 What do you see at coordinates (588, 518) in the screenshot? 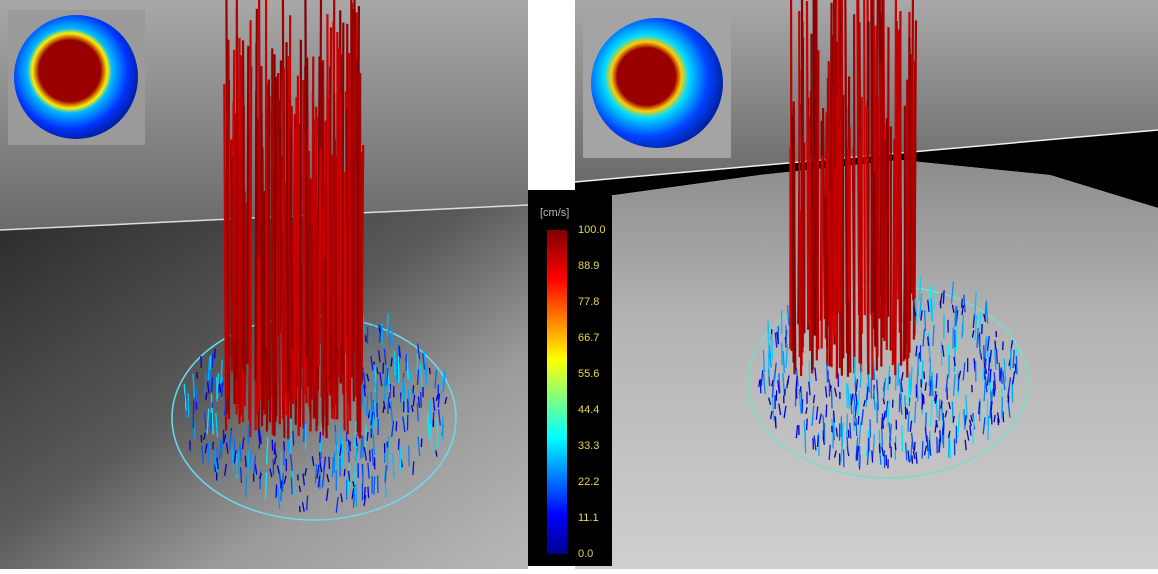
I see `colorbar-label: 11.1` at bounding box center [588, 518].